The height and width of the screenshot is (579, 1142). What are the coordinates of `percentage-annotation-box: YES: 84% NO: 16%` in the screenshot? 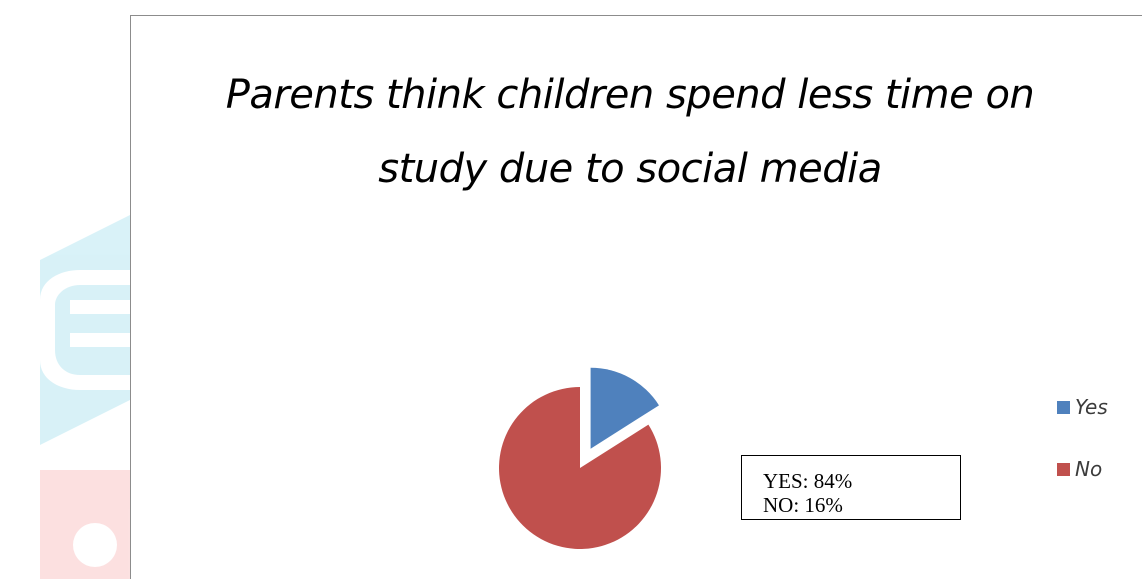 It's located at (851, 487).